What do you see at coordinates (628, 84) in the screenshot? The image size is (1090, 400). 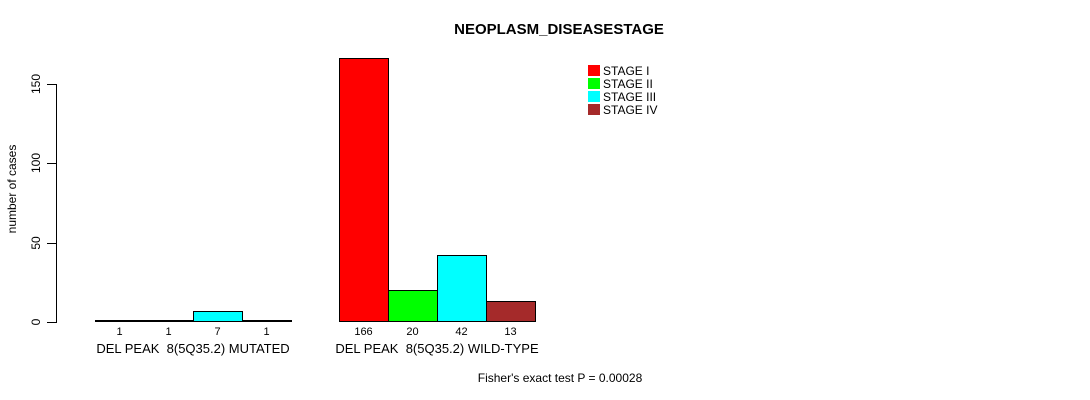 I see `legend-label: STAGE II` at bounding box center [628, 84].